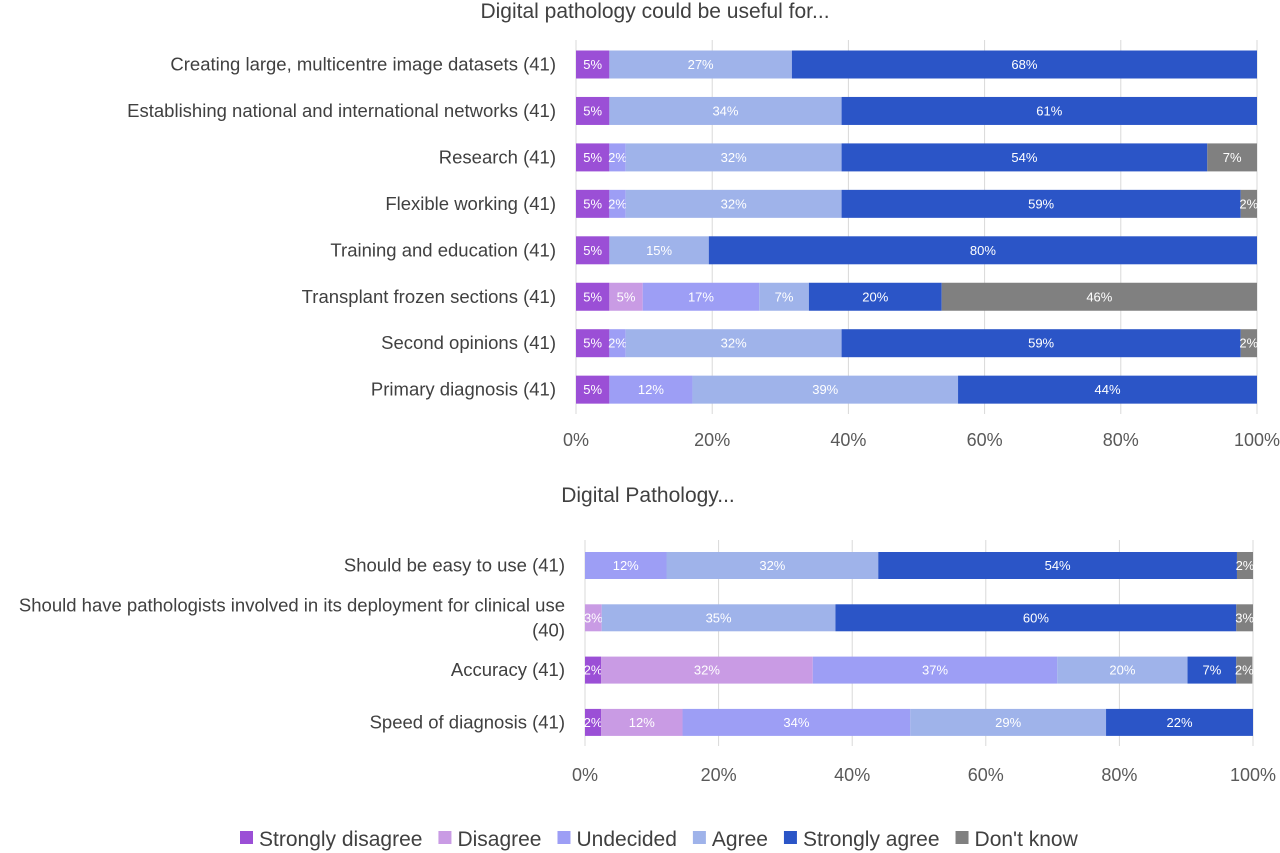  I want to click on category-label: Speed of diagnosis (41), so click(467, 721).